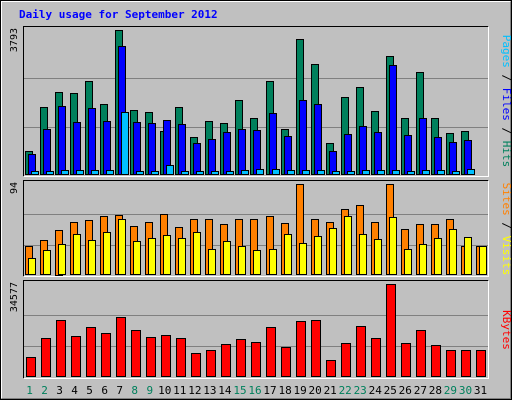 The height and width of the screenshot is (400, 512). I want to click on x-tick-label-day-25: 25, so click(390, 390).